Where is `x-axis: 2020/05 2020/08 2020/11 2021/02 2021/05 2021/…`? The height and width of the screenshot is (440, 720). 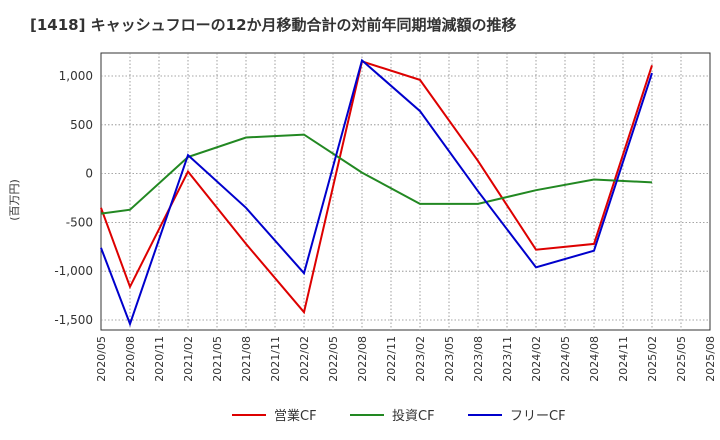
x-axis: 2020/05 2020/08 2020/11 2021/02 2021/05 2021/… is located at coordinates (406, 359).